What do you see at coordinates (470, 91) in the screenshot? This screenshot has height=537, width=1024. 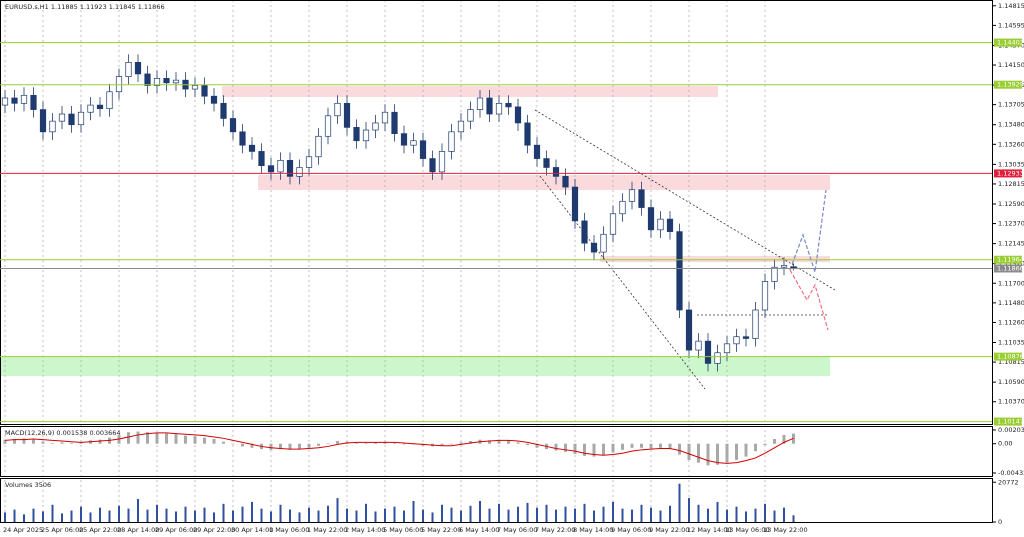 I see `resistance-zone` at bounding box center [470, 91].